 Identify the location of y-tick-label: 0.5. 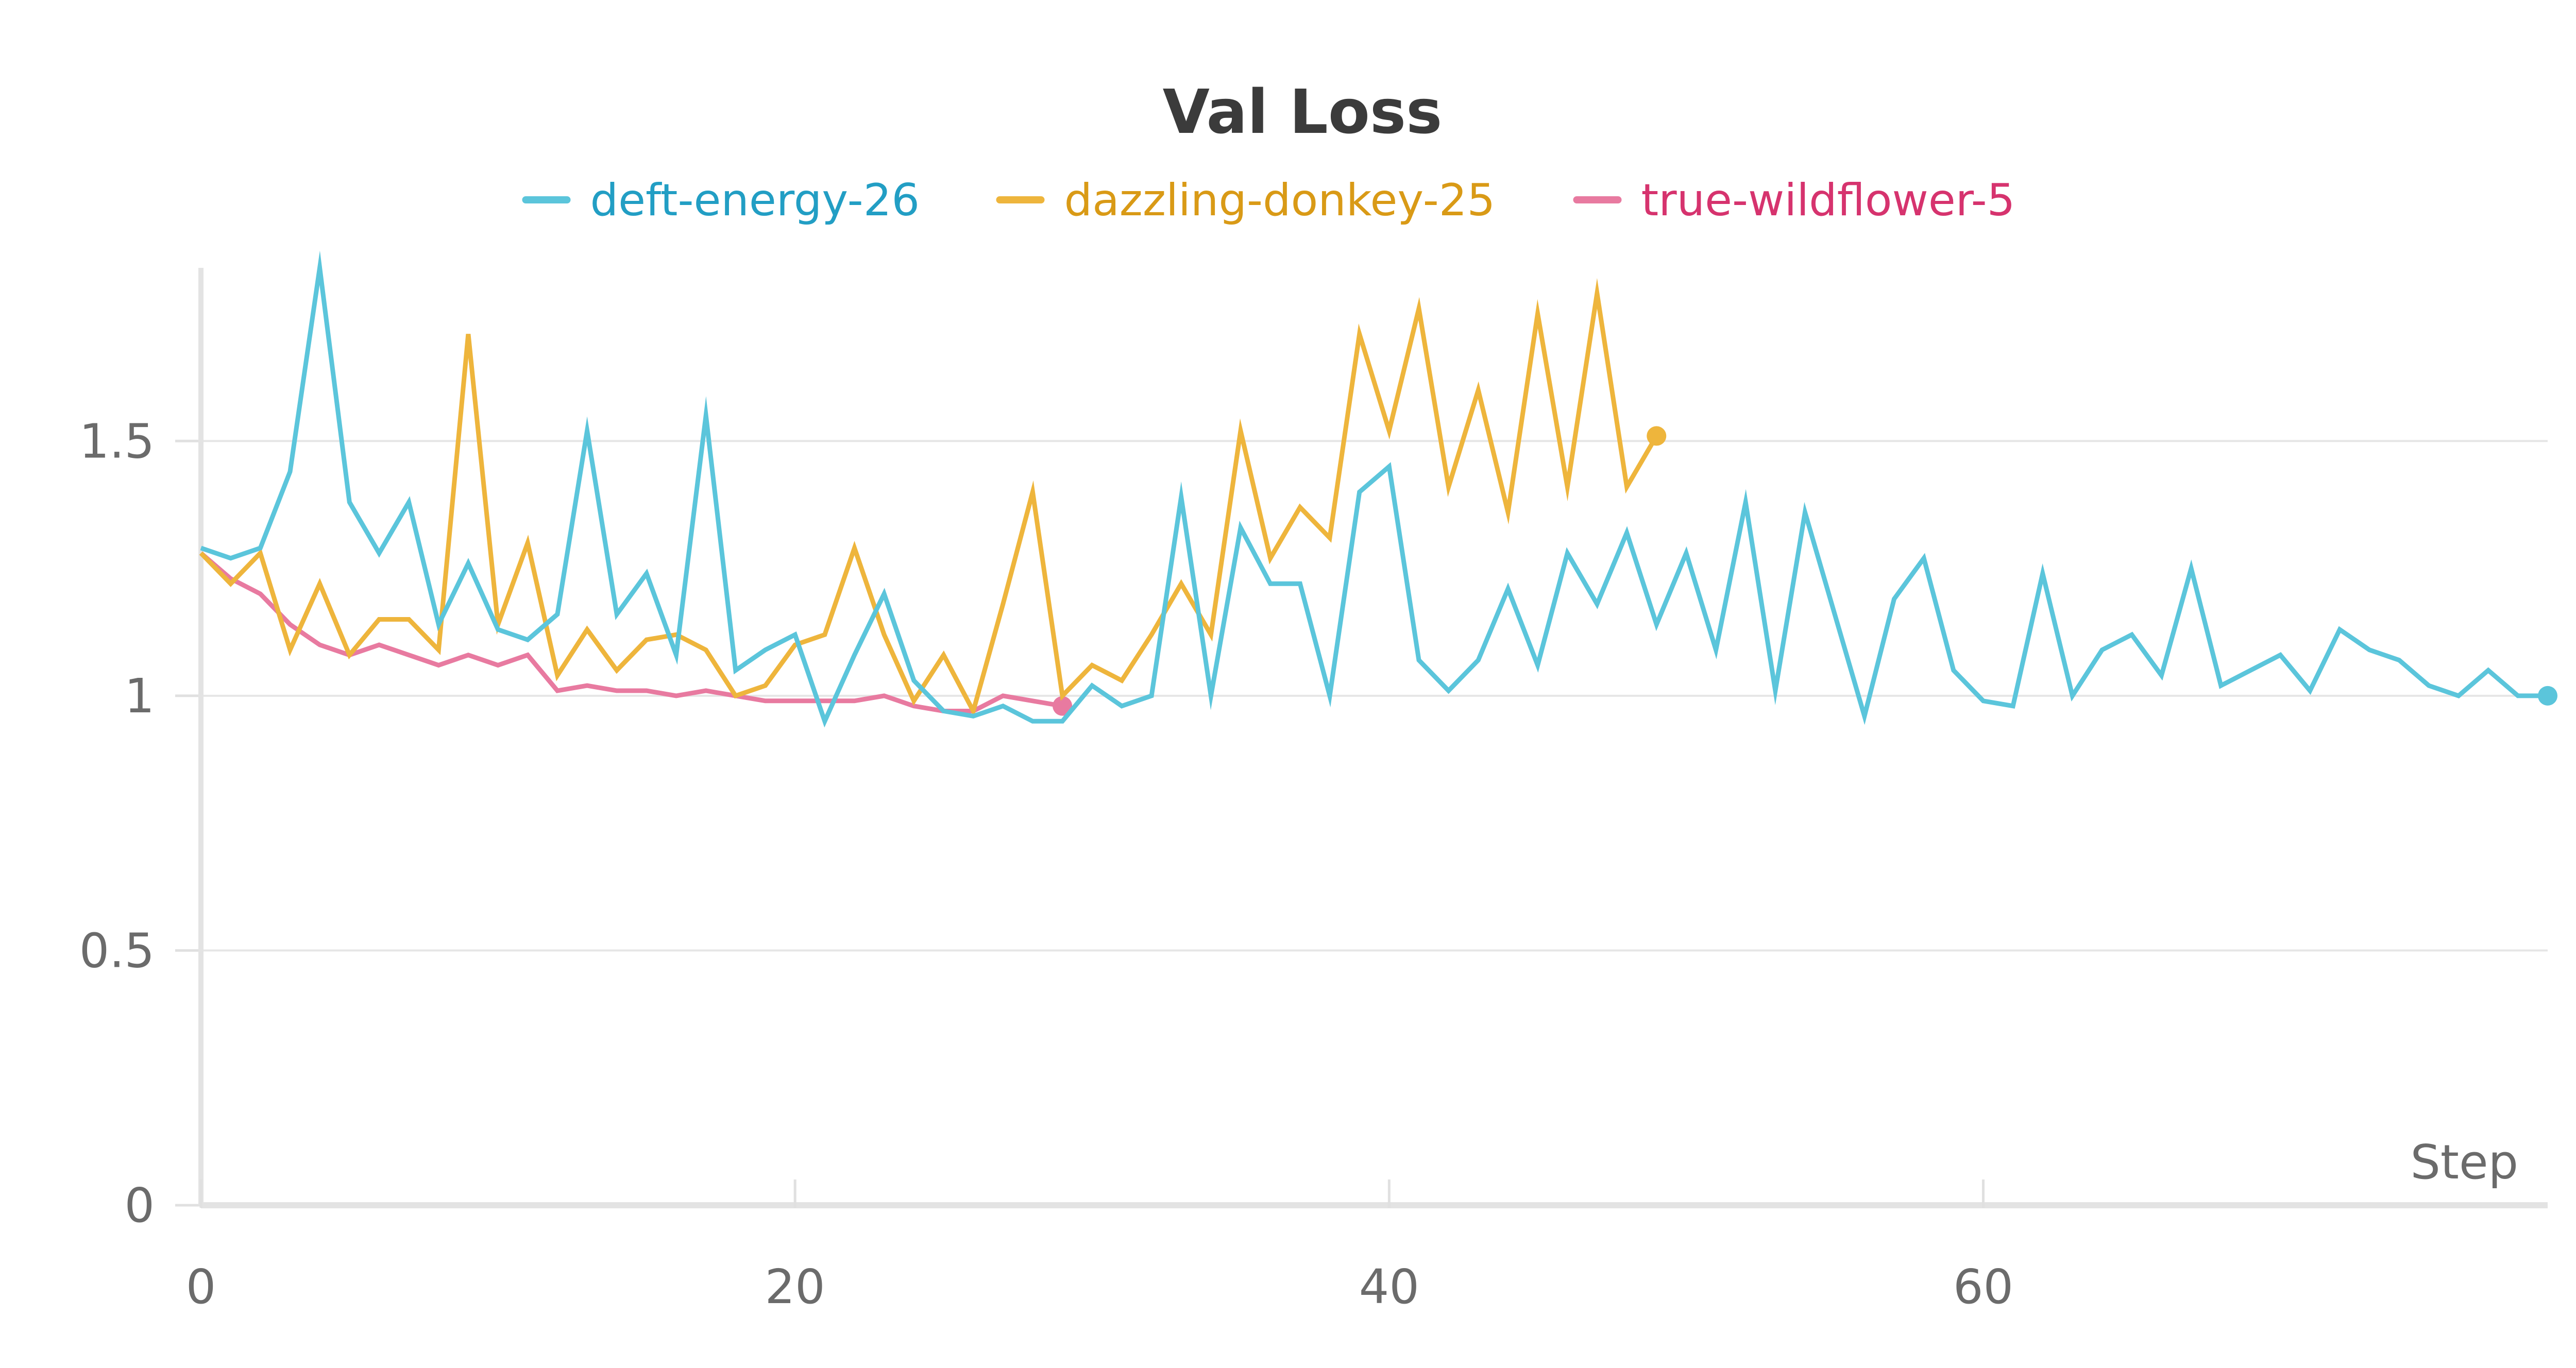
(117, 950).